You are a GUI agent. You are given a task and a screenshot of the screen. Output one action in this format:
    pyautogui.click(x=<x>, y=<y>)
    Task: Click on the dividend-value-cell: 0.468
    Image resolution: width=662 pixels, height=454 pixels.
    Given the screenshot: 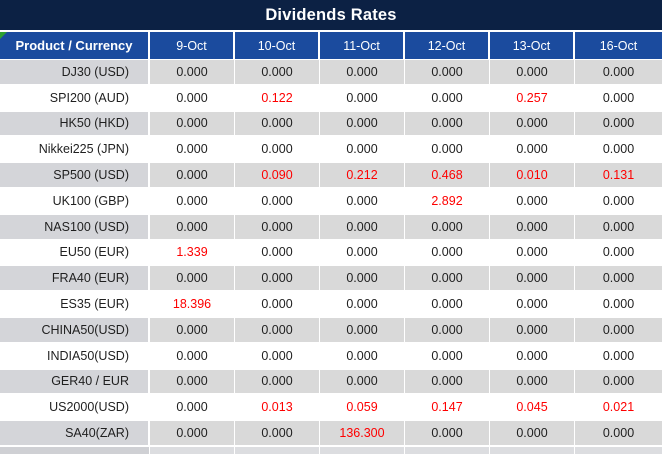 What is the action you would take?
    pyautogui.click(x=447, y=176)
    